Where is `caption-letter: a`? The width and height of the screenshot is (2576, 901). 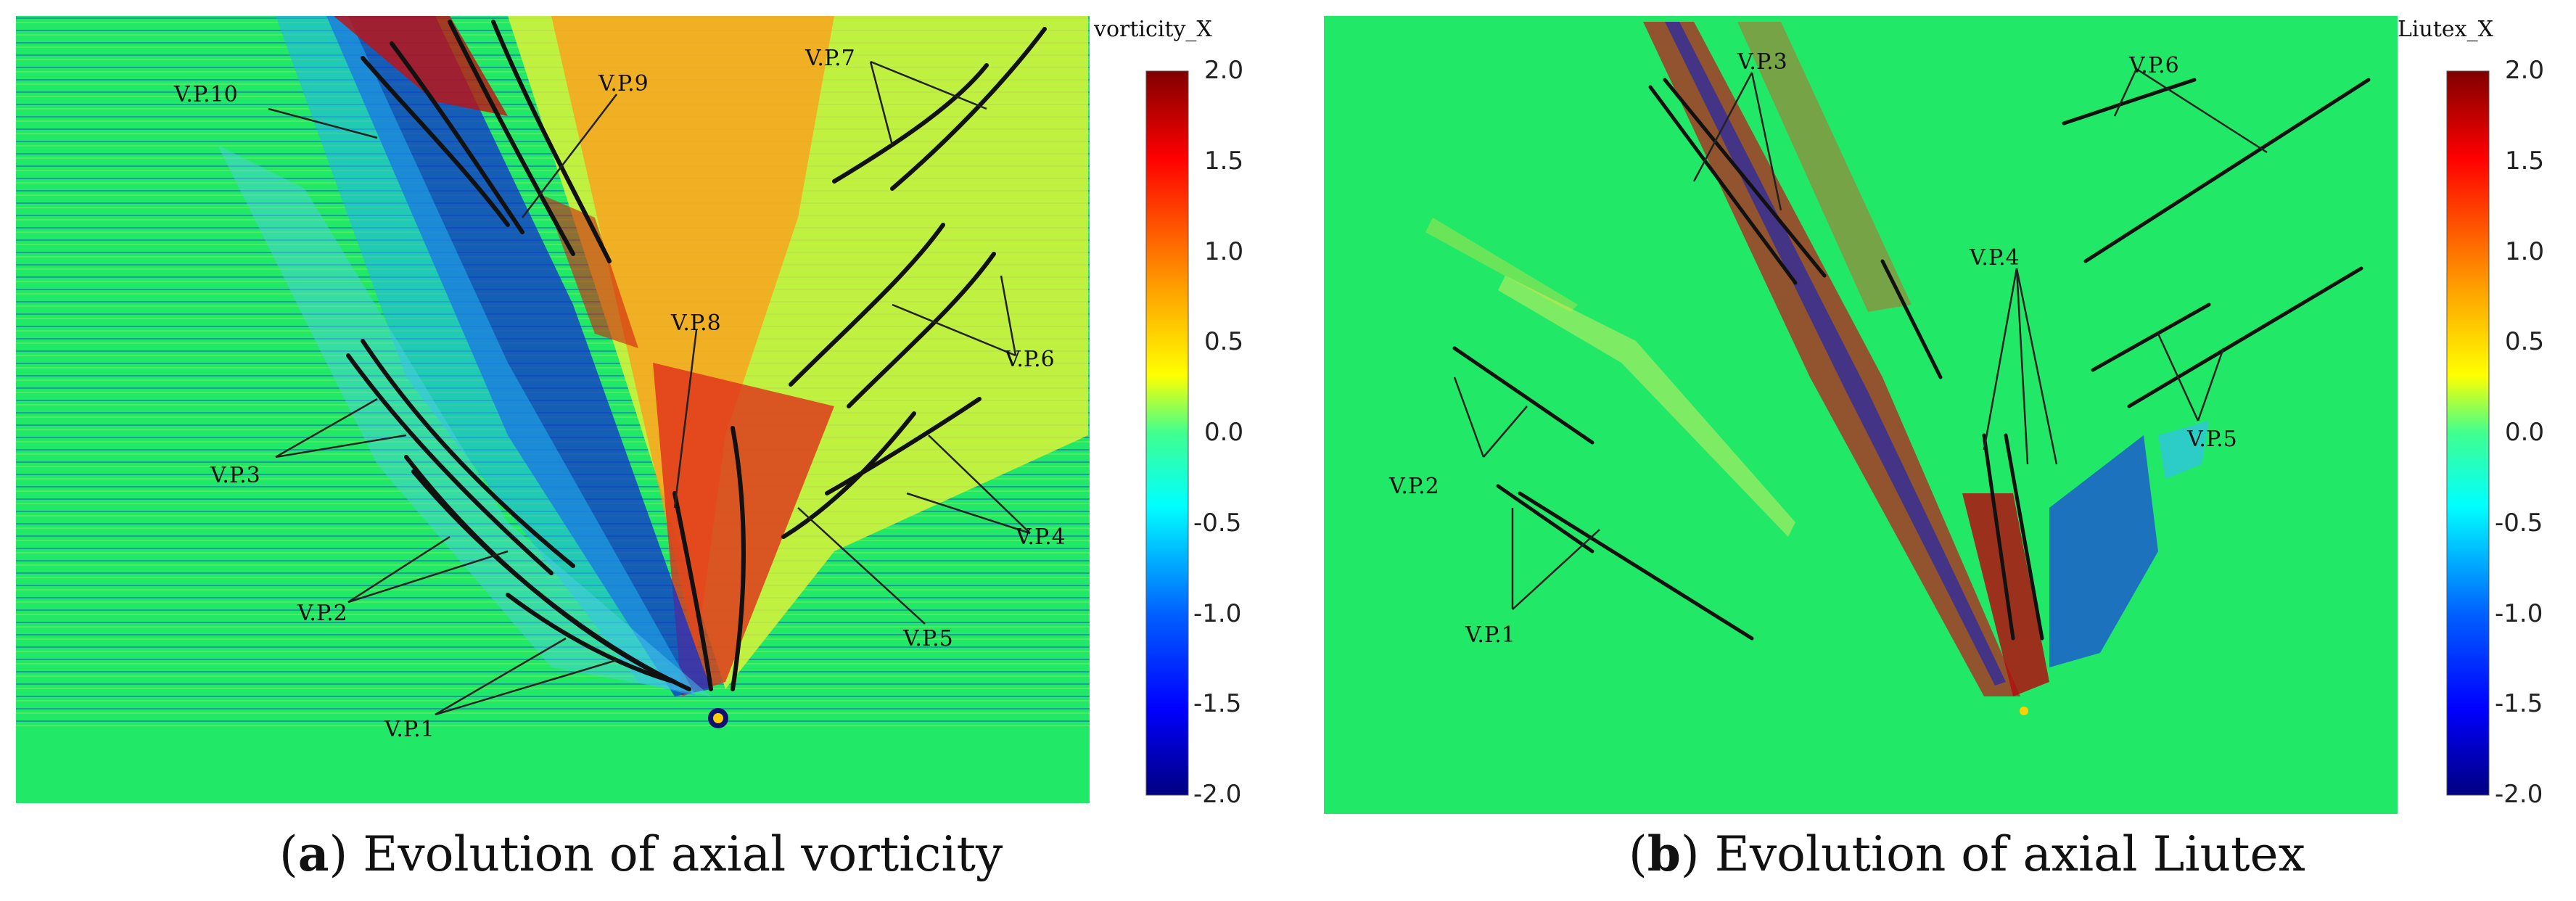
caption-letter: a is located at coordinates (313, 854).